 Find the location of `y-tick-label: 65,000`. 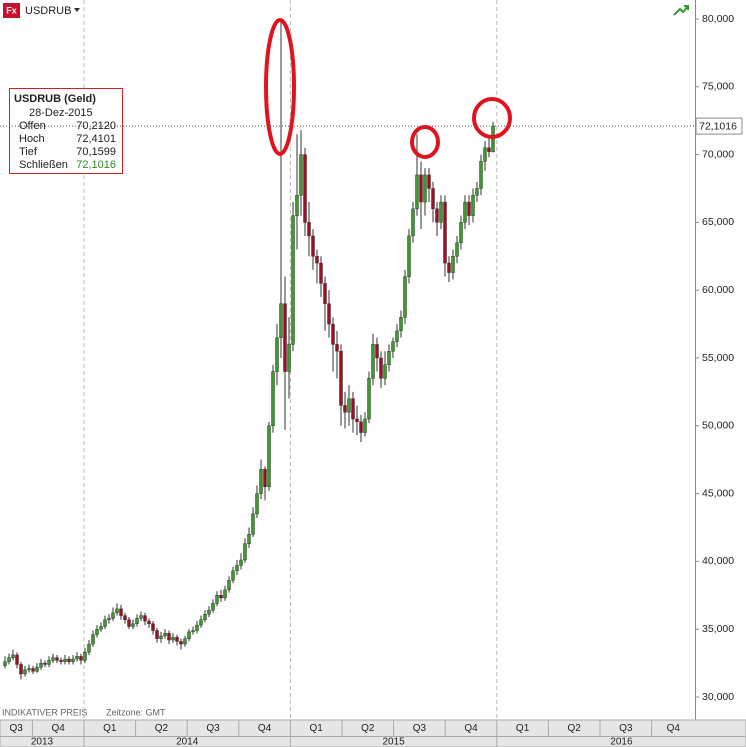

y-tick-label: 65,000 is located at coordinates (718, 222).